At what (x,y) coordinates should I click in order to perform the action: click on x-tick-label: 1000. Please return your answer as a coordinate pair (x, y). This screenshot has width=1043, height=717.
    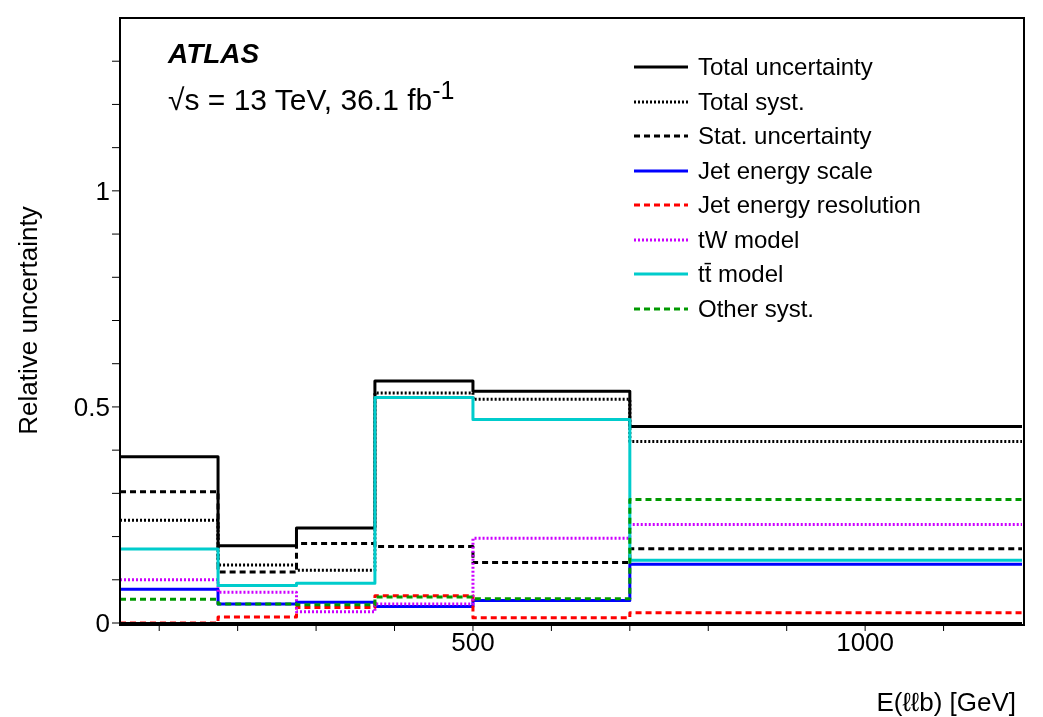
    Looking at the image, I should click on (865, 642).